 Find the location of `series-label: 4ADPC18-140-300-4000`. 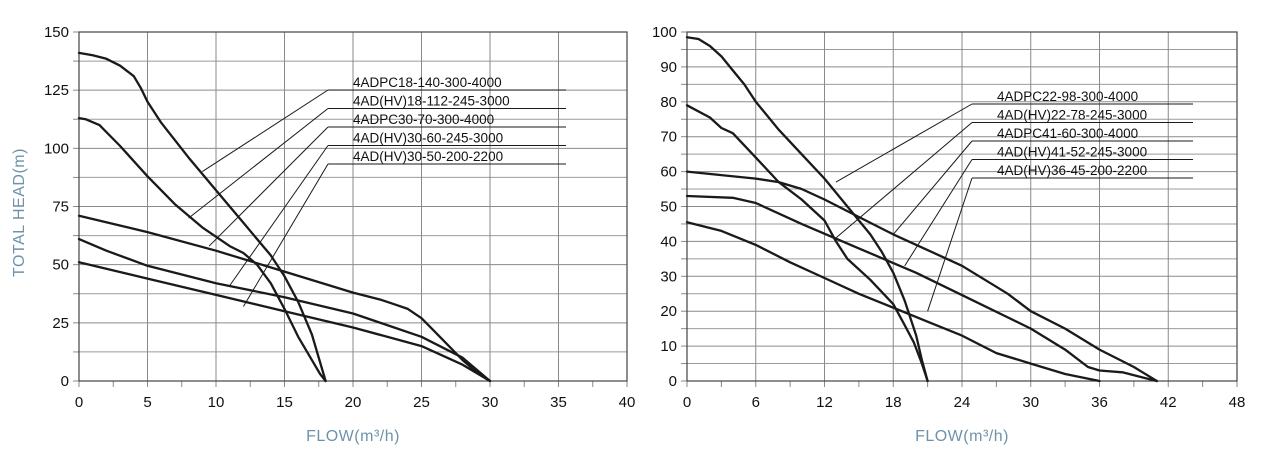

series-label: 4ADPC18-140-300-4000 is located at coordinates (427, 82).